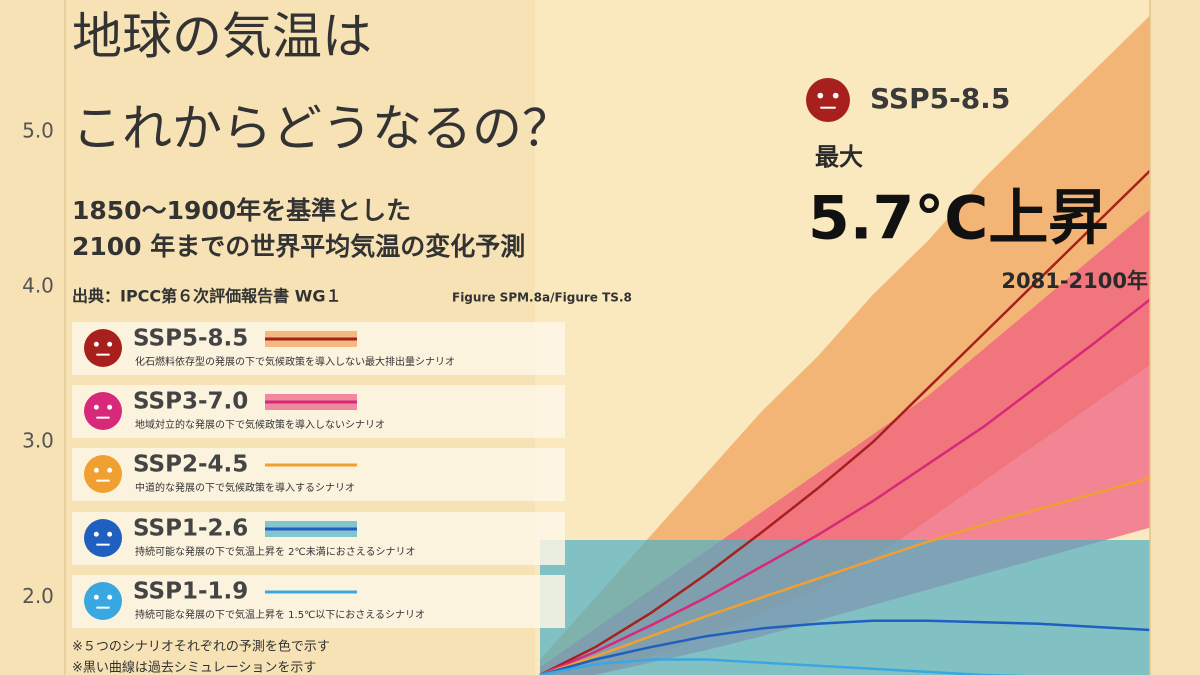 The height and width of the screenshot is (675, 1200). Describe the element at coordinates (190, 592) in the screenshot. I see `legend-name: SSP1-1.9` at that location.